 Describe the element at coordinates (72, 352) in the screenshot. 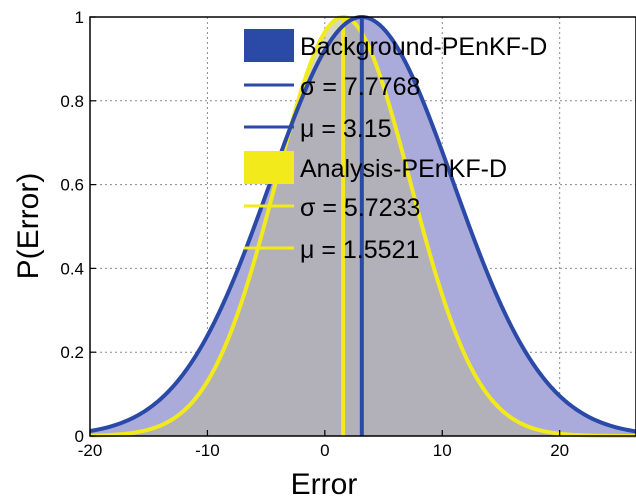

I see `y-tick-label: 0.2` at that location.